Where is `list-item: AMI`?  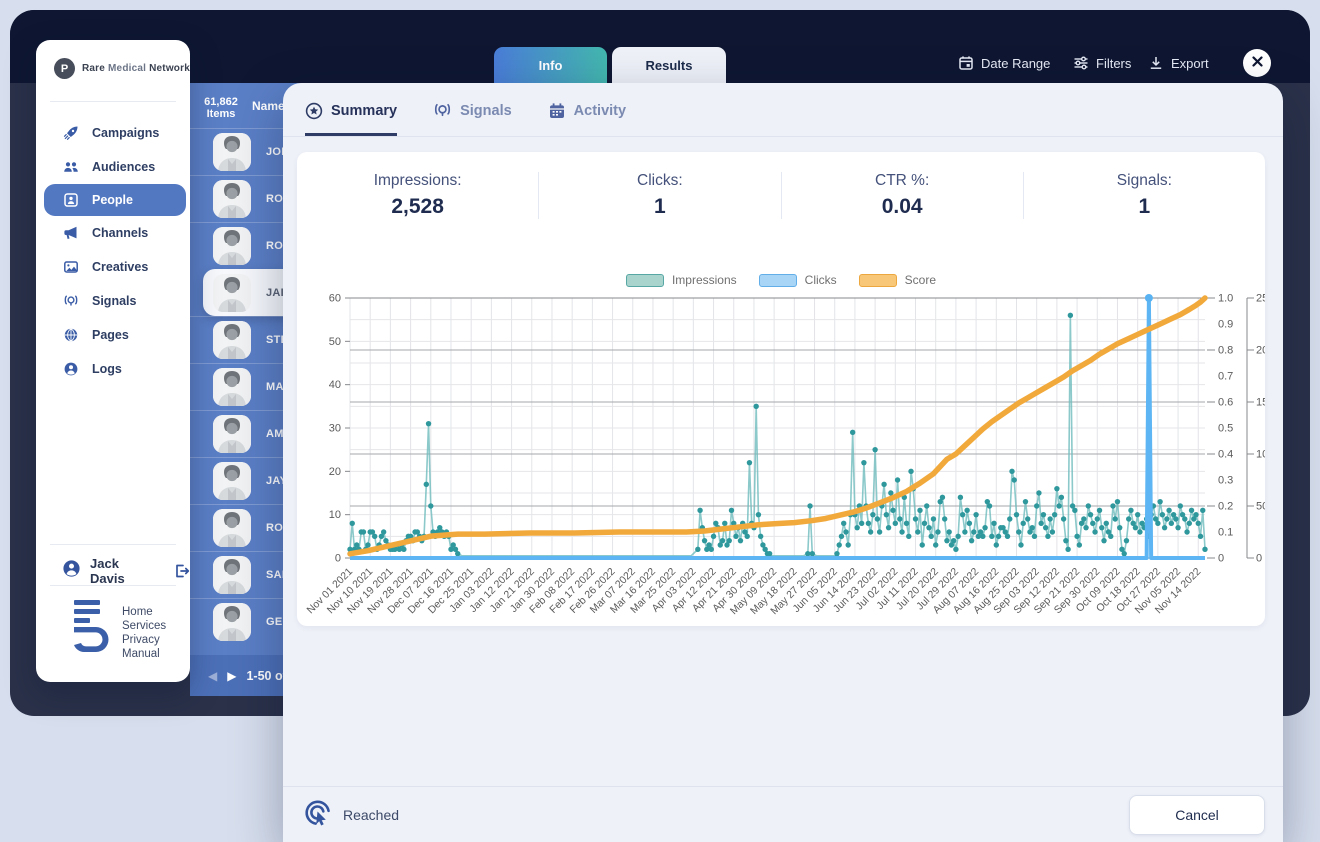
list-item: AMI is located at coordinates (250, 433).